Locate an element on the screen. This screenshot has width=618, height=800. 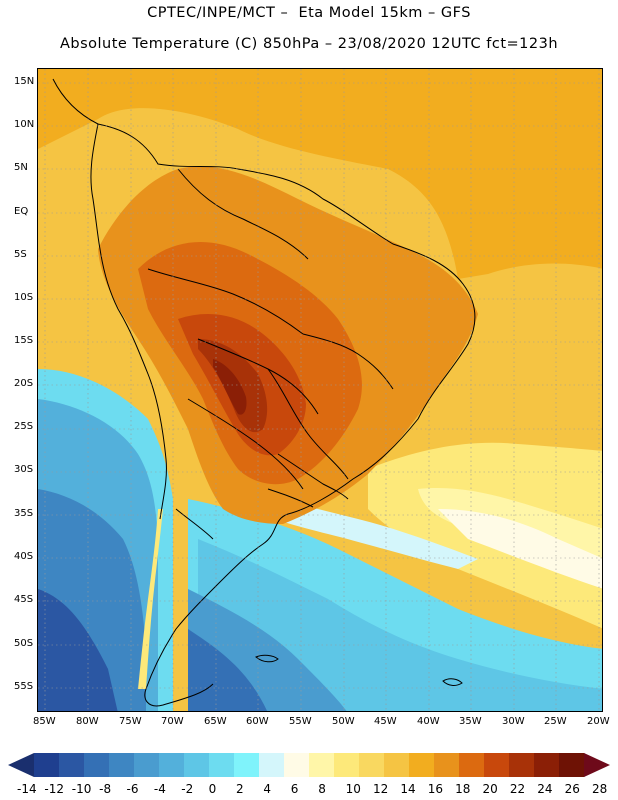
lat-label-50S: 50S is located at coordinates (24, 643).